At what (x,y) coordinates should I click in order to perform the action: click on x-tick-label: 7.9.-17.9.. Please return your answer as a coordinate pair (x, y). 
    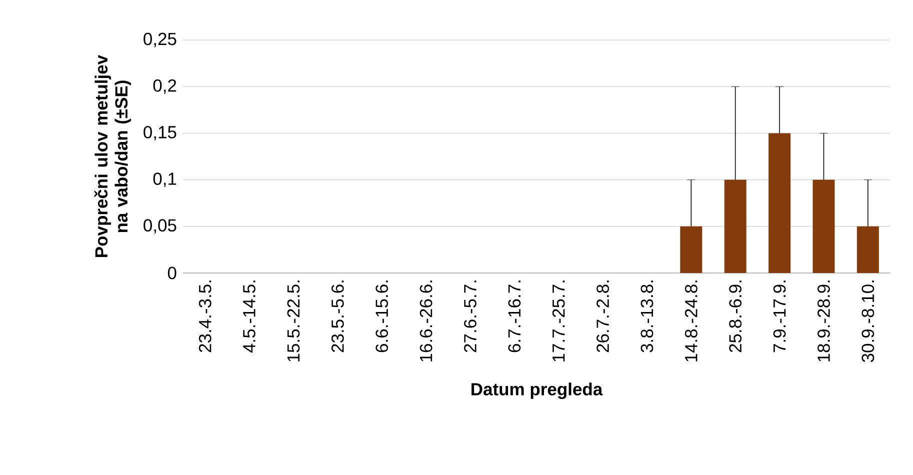
    Looking at the image, I should click on (779, 316).